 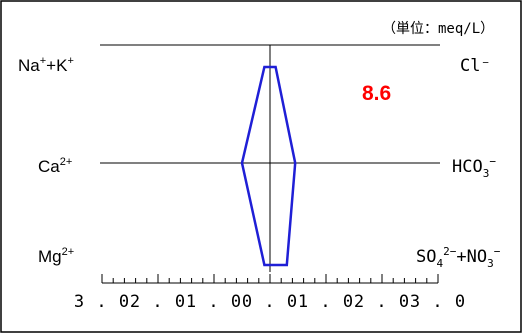 I want to click on series-polygon, so click(x=268, y=166).